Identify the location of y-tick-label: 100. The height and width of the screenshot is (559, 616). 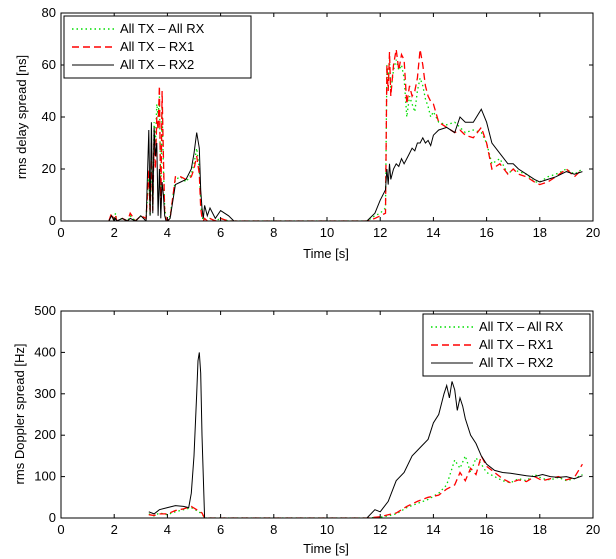
(45, 476).